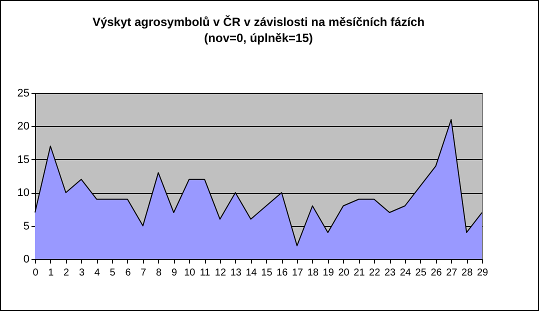 Image resolution: width=541 pixels, height=313 pixels. Describe the element at coordinates (236, 273) in the screenshot. I see `x-tick-label: 13` at that location.